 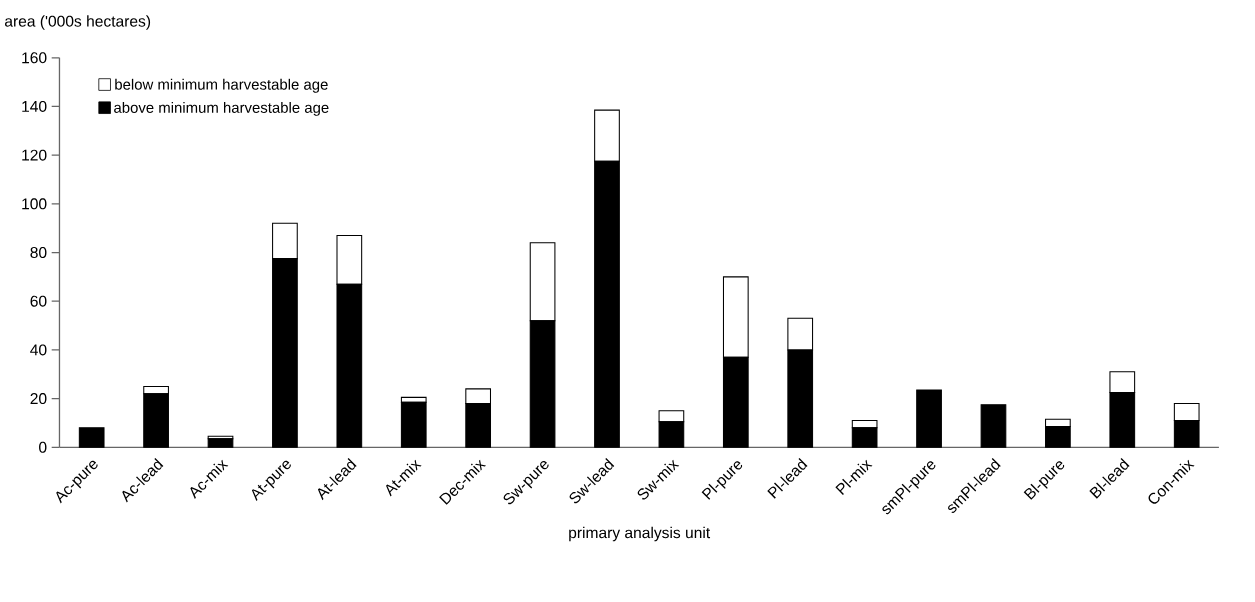 What do you see at coordinates (38, 301) in the screenshot?
I see `y-tick-label: 60` at bounding box center [38, 301].